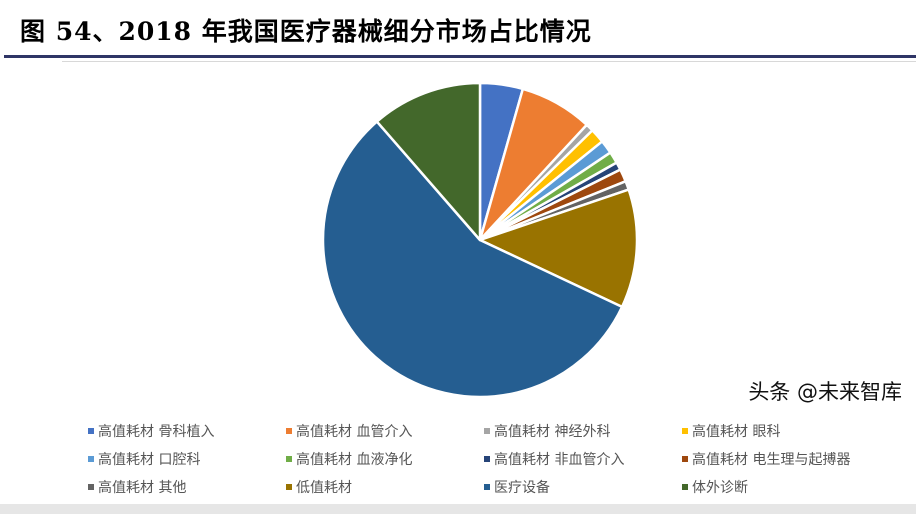 The width and height of the screenshot is (916, 514). What do you see at coordinates (736, 432) in the screenshot?
I see `legend-label: 高值耗材 眼科` at bounding box center [736, 432].